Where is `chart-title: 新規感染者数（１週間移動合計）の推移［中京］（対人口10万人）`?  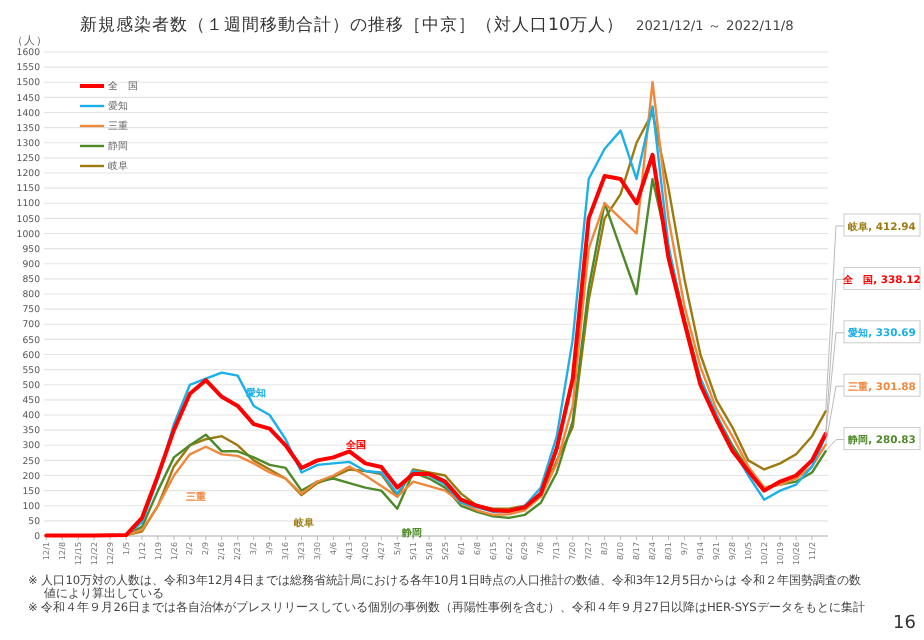
chart-title: 新規感染者数（１週間移動合計）の推移［中京］（対人口10万人） is located at coordinates (352, 25).